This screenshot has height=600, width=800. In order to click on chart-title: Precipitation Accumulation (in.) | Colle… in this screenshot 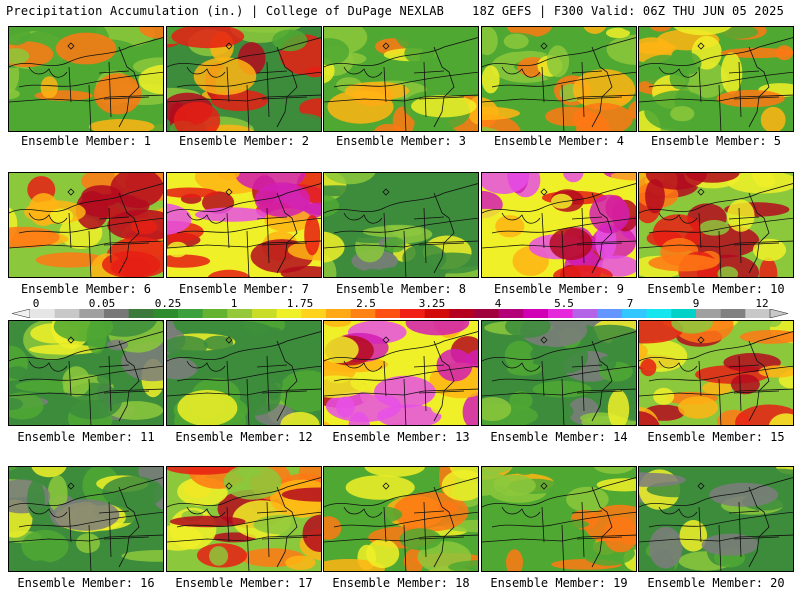, I will do `click(225, 11)`.